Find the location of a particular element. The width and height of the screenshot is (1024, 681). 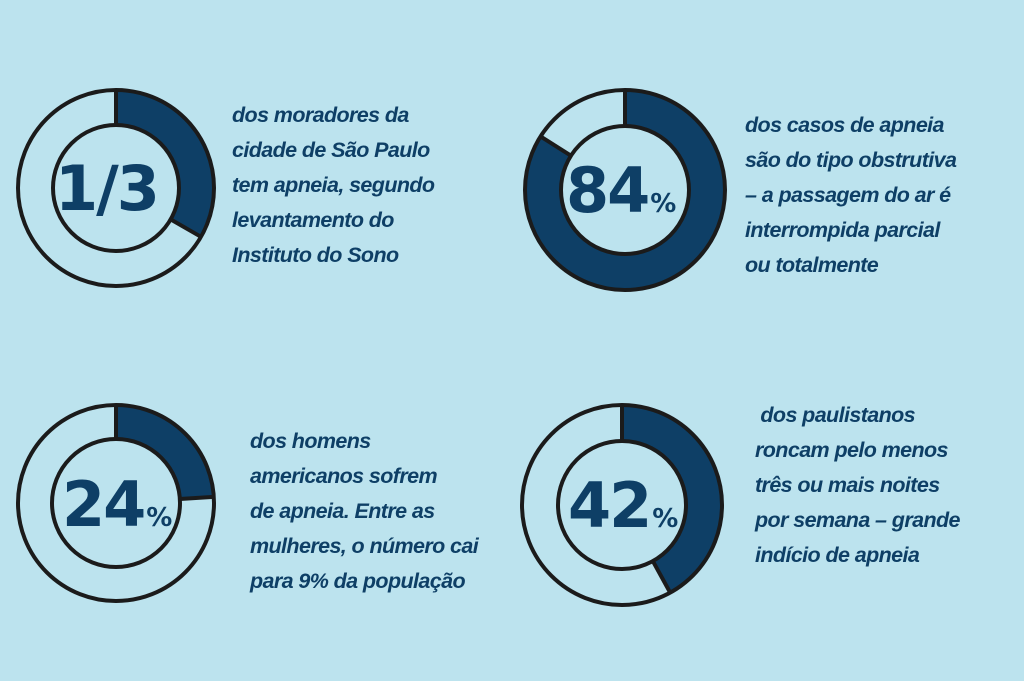

stat-value: 24% is located at coordinates (117, 505).